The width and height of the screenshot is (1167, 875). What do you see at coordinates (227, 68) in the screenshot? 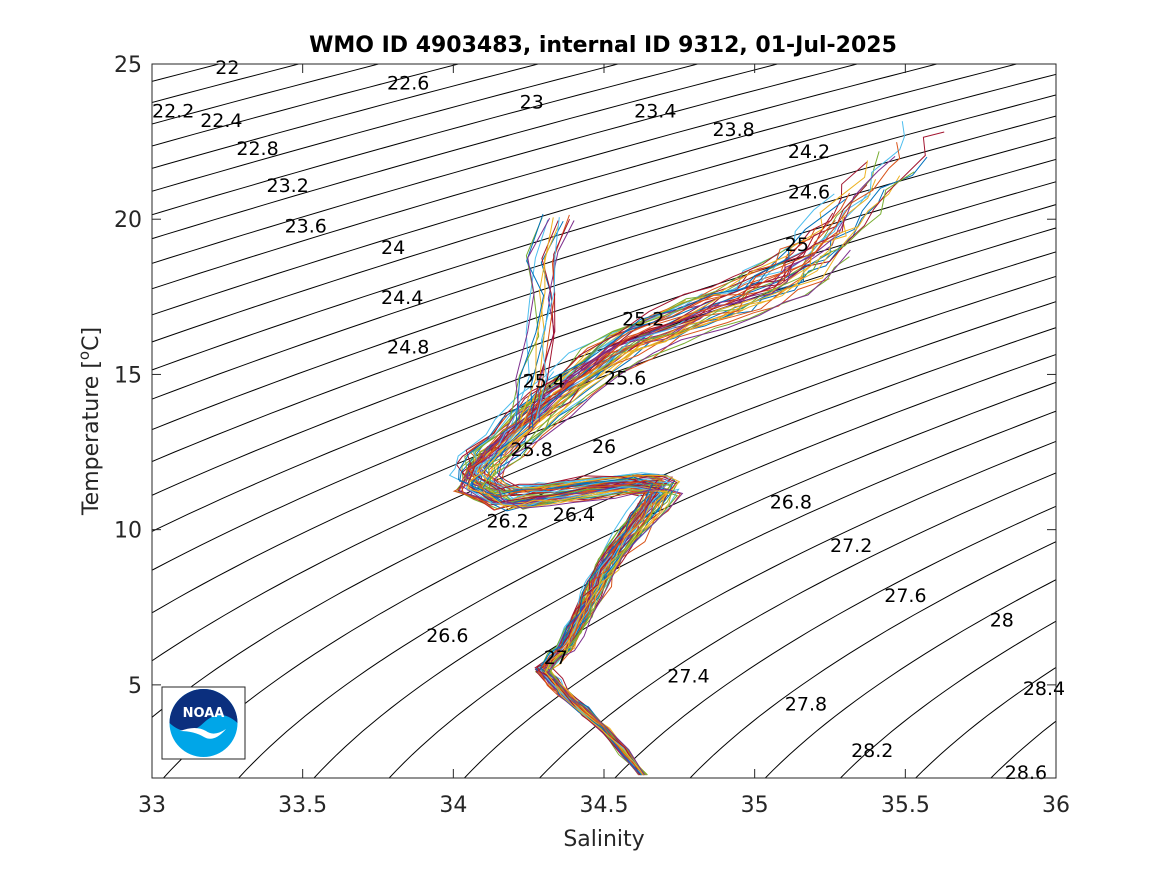
I see `isopycnal-label: 22` at bounding box center [227, 68].